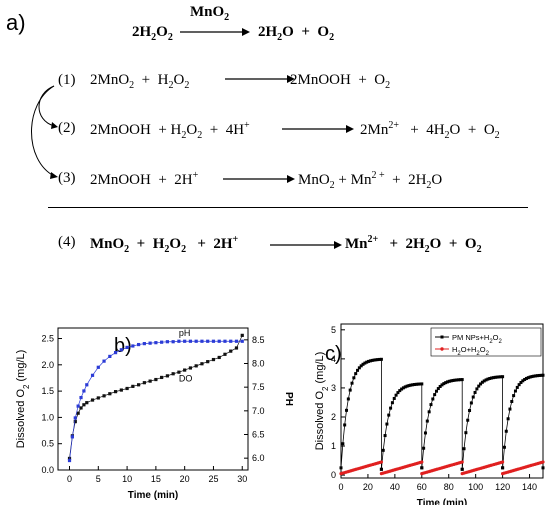 The height and width of the screenshot is (505, 550). Describe the element at coordinates (442, 501) in the screenshot. I see `c-xlabel: Time (min)` at that location.